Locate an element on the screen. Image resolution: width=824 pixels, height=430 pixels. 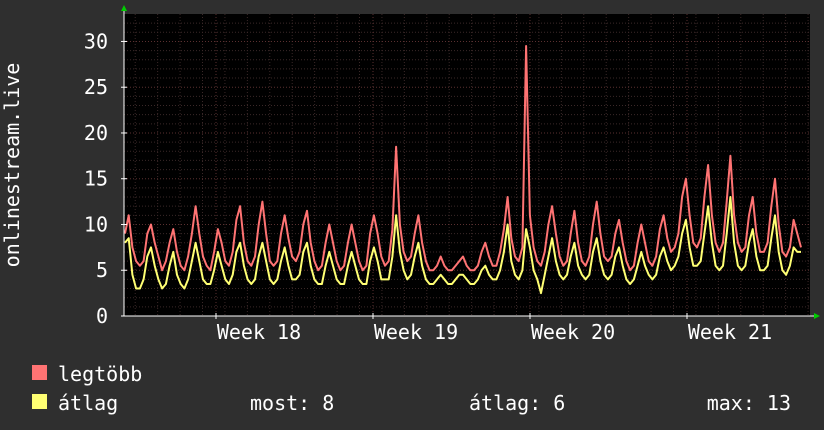
y-axis-label: onlinestream.live is located at coordinates (12, 165).